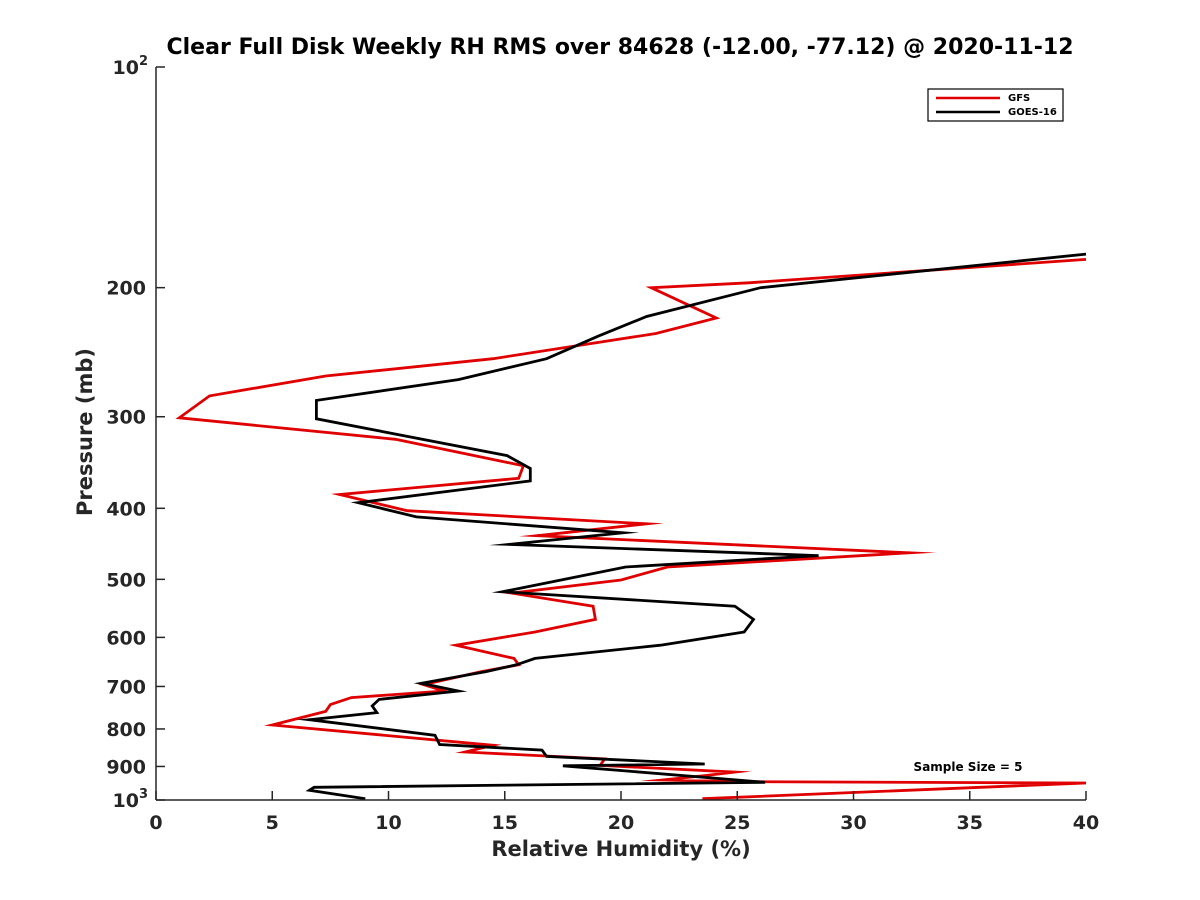 This screenshot has width=1200, height=900. What do you see at coordinates (126, 638) in the screenshot?
I see `y-tick-label: 600` at bounding box center [126, 638].